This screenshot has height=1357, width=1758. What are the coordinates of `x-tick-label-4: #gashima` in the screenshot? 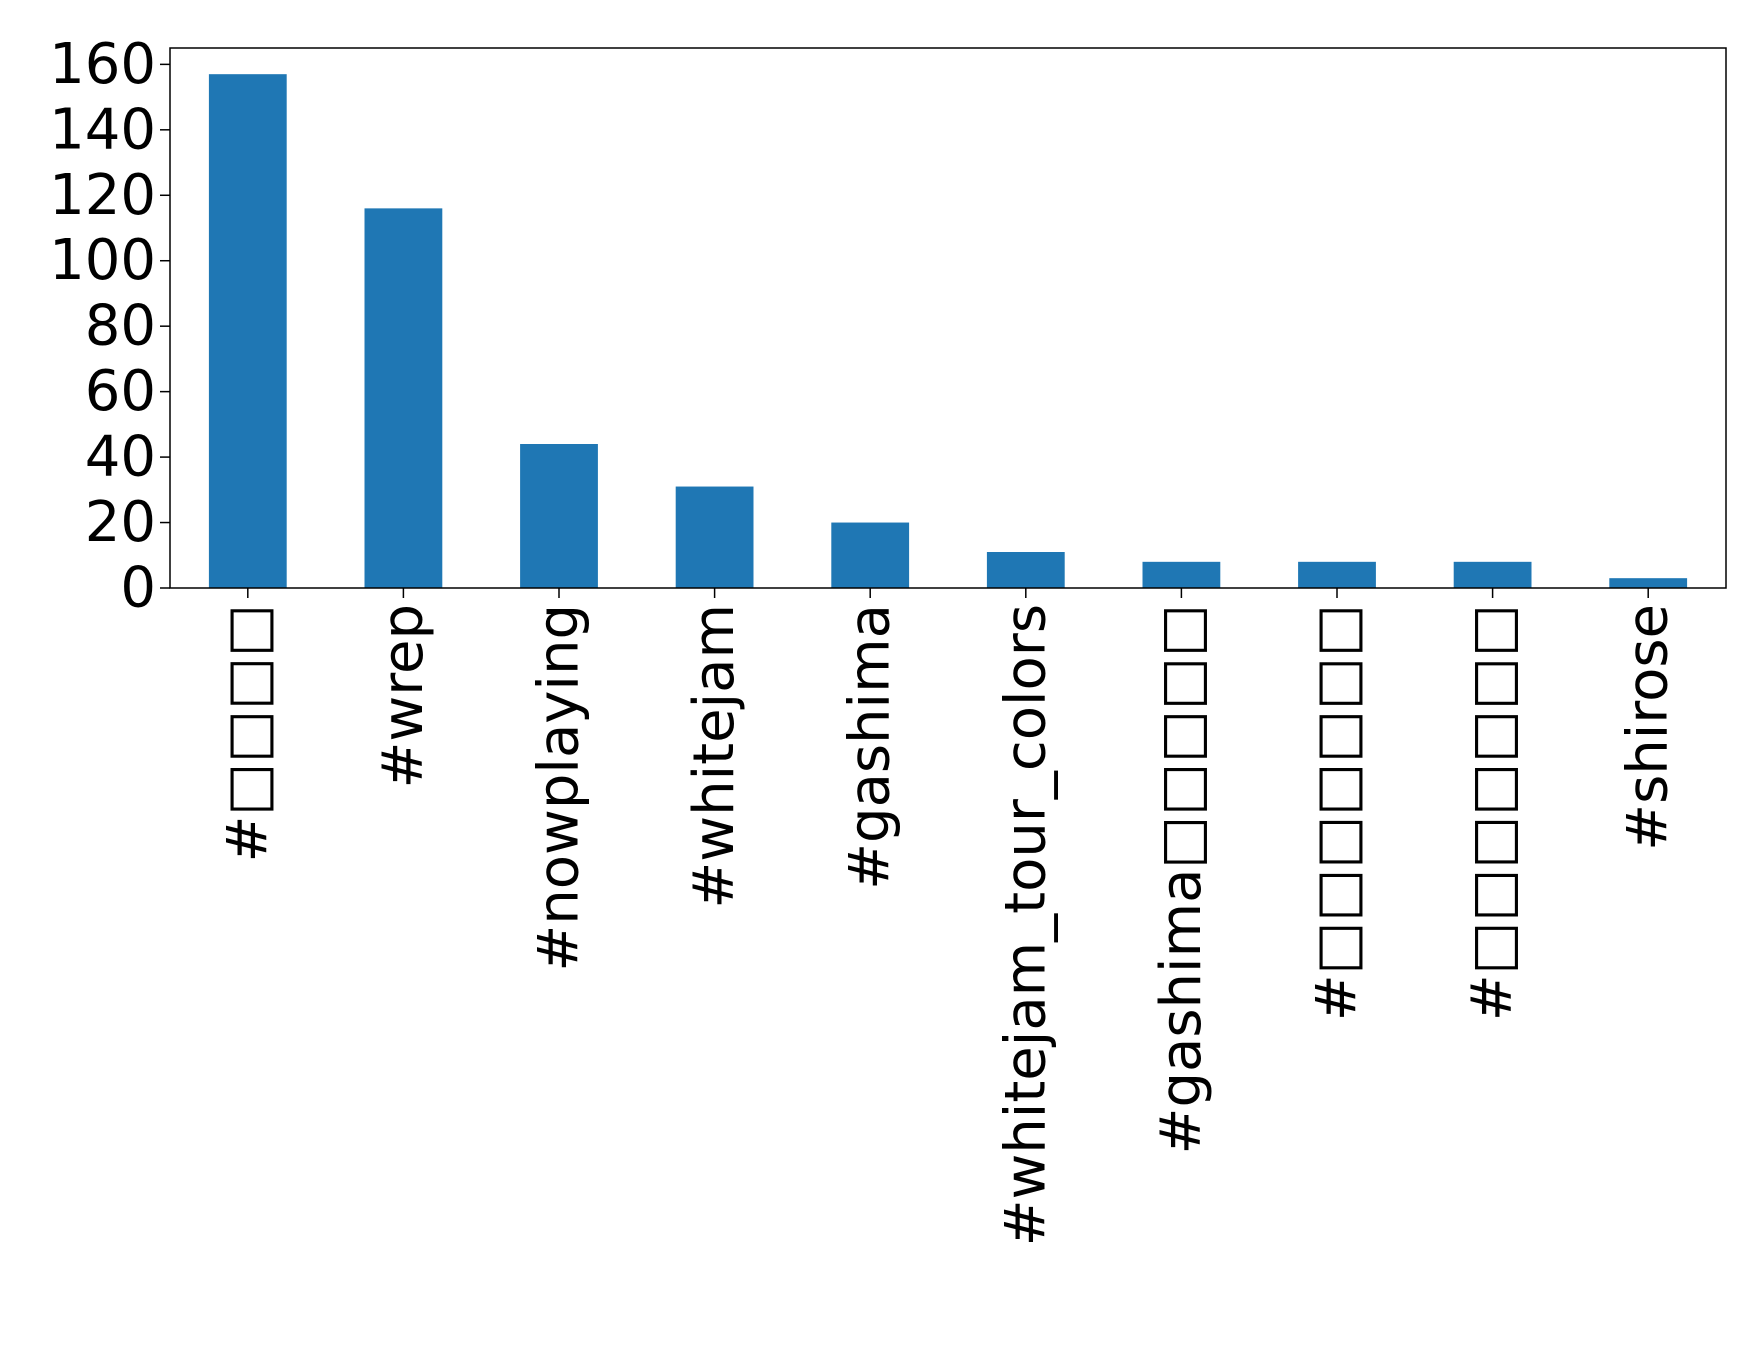 It's located at (870, 747).